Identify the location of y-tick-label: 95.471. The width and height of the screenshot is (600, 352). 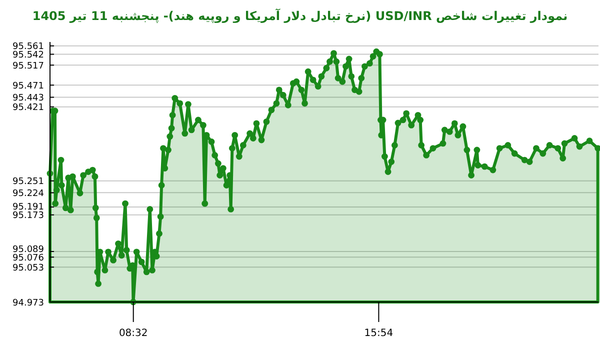
(28, 86).